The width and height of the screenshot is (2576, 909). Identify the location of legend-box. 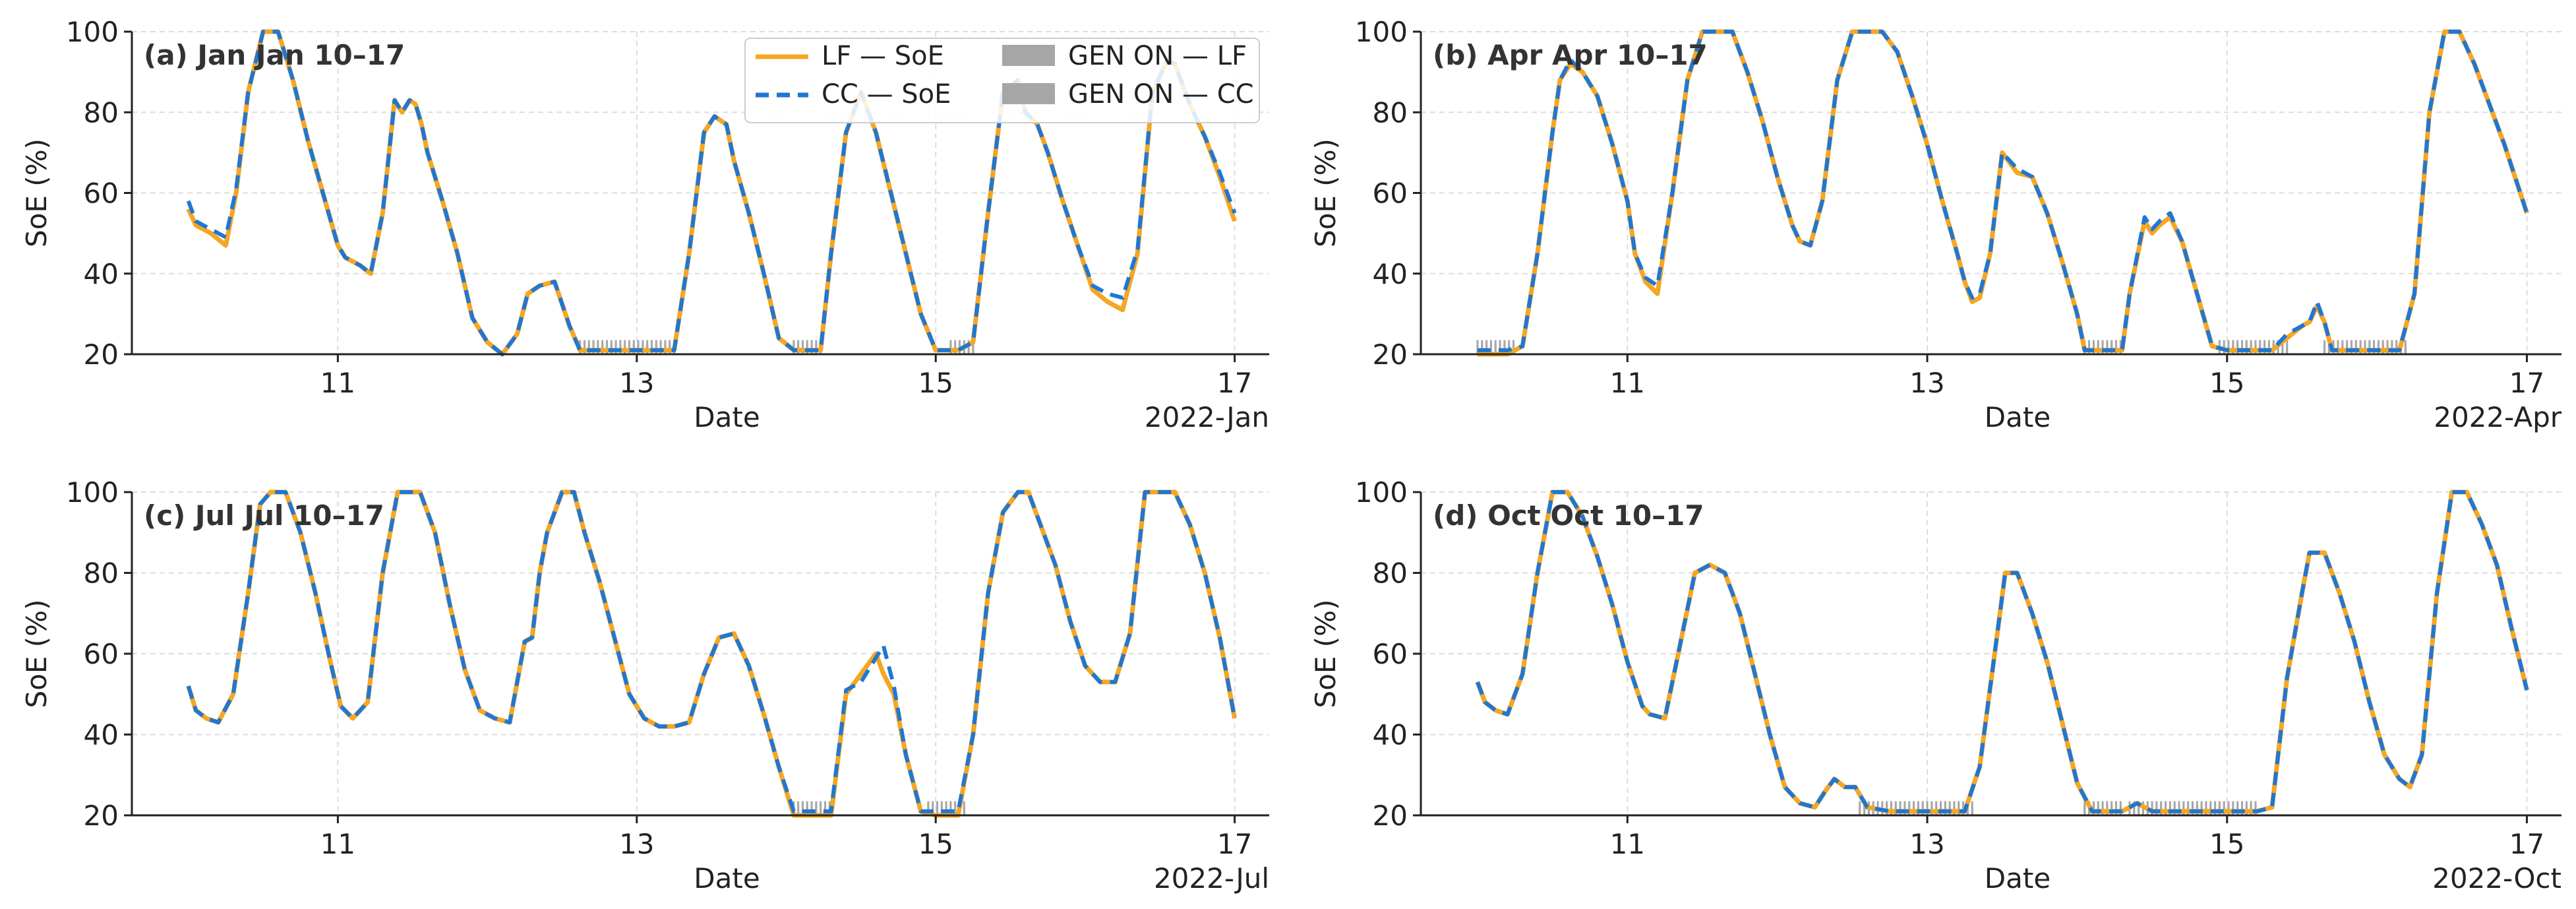
(1002, 80).